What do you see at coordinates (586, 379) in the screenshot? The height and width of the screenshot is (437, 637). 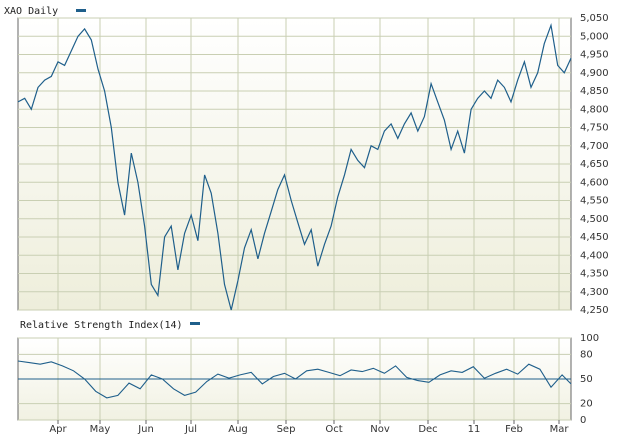 I see `rsi-y-tick-label: 50` at bounding box center [586, 379].